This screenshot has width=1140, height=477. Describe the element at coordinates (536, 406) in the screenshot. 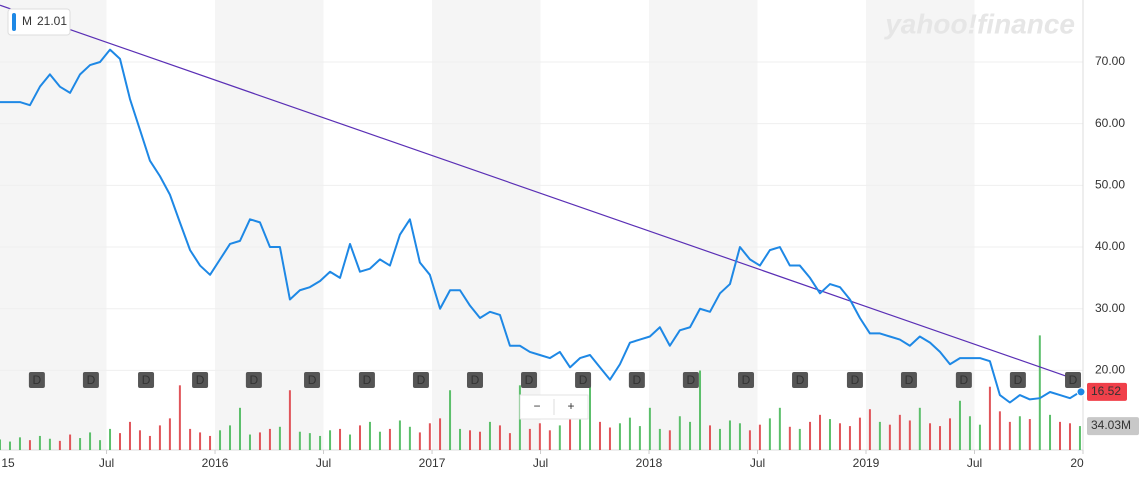

I see `zoom-button: −` at that location.